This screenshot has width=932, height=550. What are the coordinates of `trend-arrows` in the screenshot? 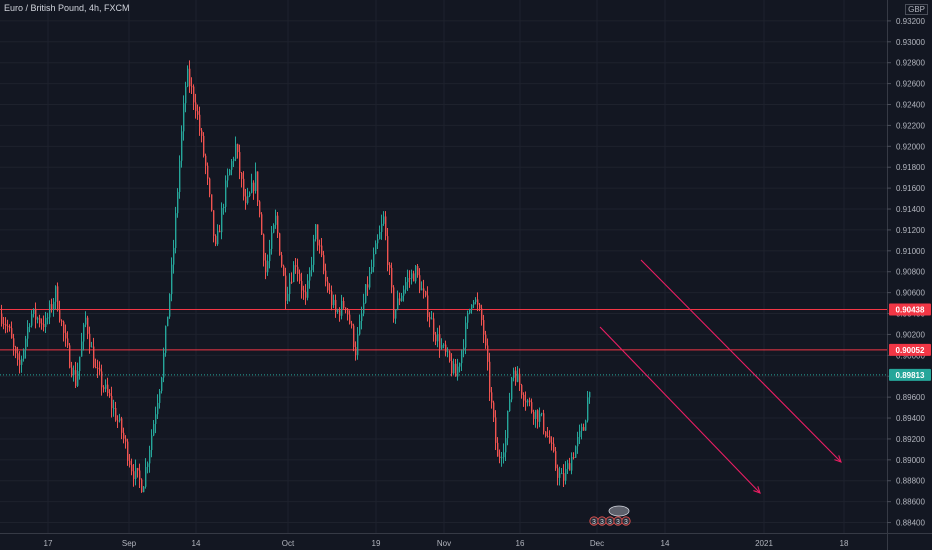 It's located at (720, 376).